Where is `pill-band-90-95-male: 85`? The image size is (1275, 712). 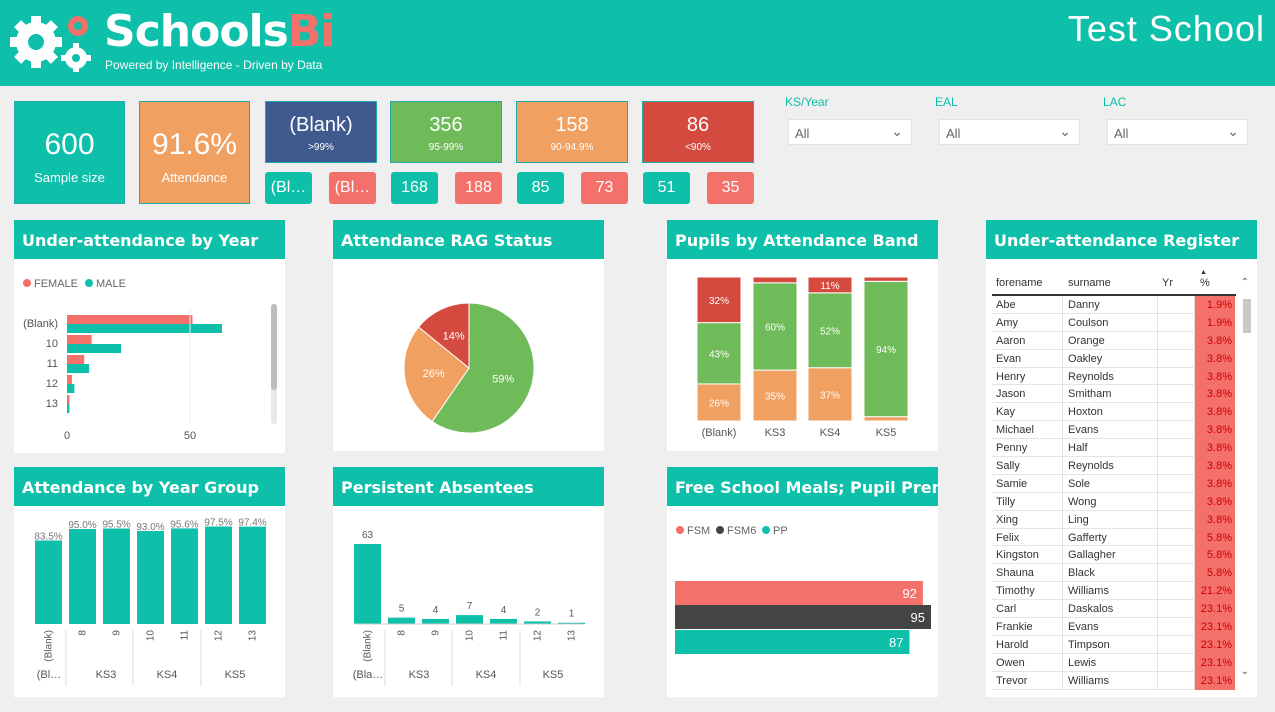 pill-band-90-95-male: 85 is located at coordinates (540, 188).